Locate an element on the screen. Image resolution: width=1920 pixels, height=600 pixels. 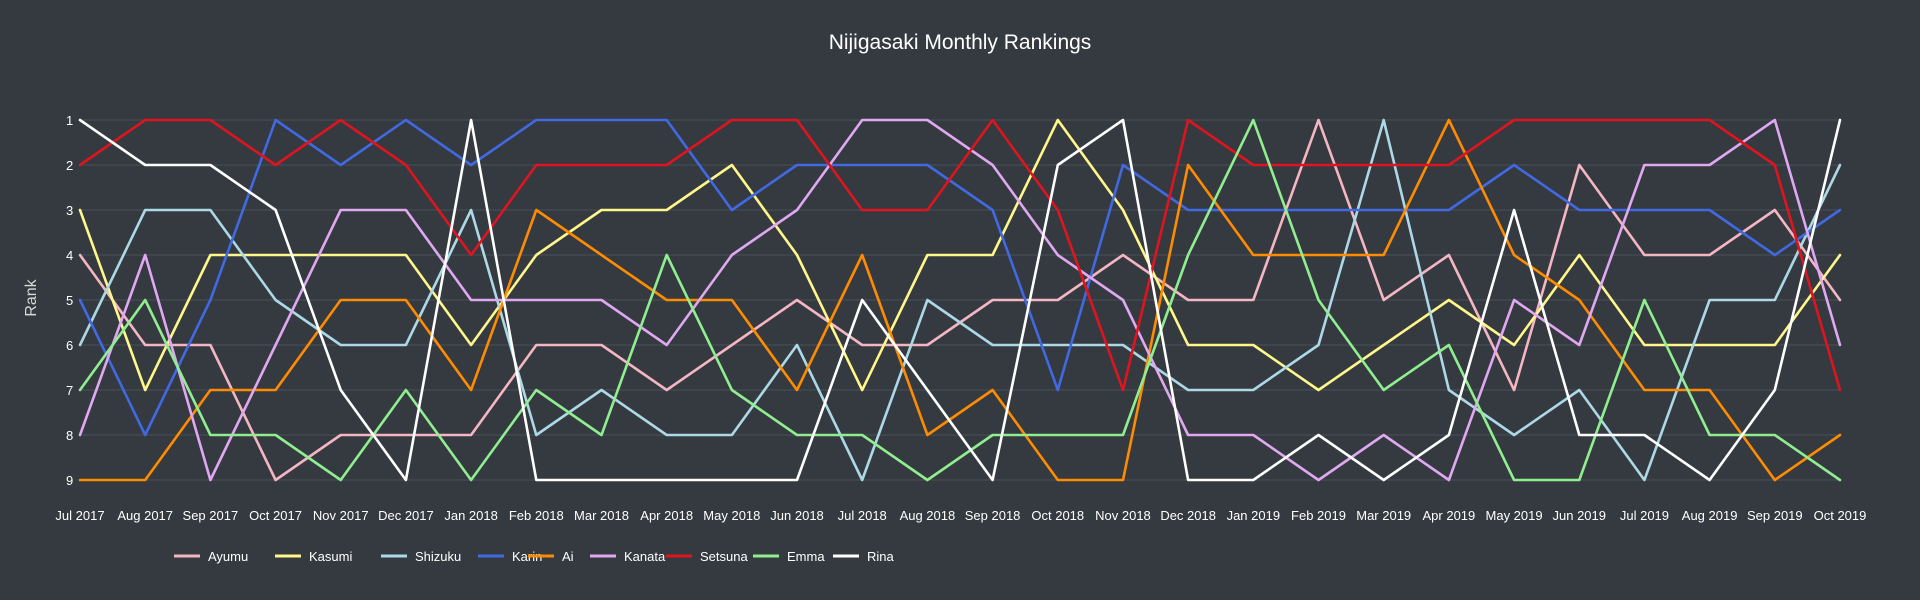
legend-item-emma: Emma is located at coordinates (789, 556).